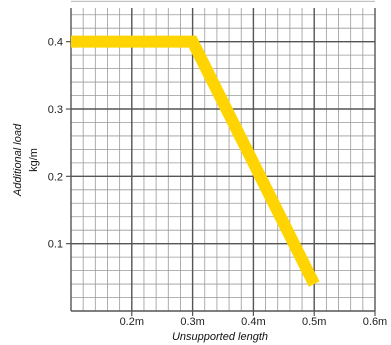 This screenshot has width=391, height=345. What do you see at coordinates (55, 43) in the screenshot?
I see `y-tick-label: 0.4` at bounding box center [55, 43].